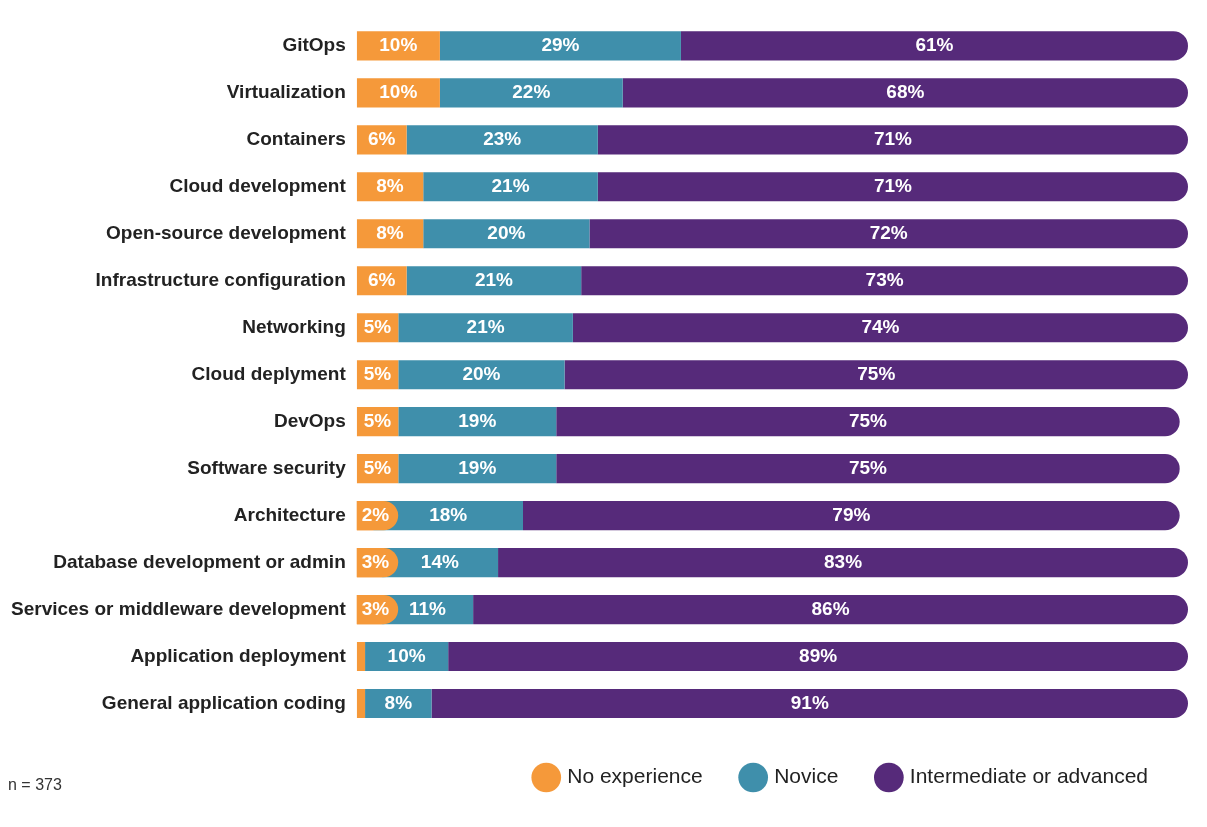 This screenshot has width=1207, height=827. Describe the element at coordinates (806, 776) in the screenshot. I see `legend-label: Novice` at that location.